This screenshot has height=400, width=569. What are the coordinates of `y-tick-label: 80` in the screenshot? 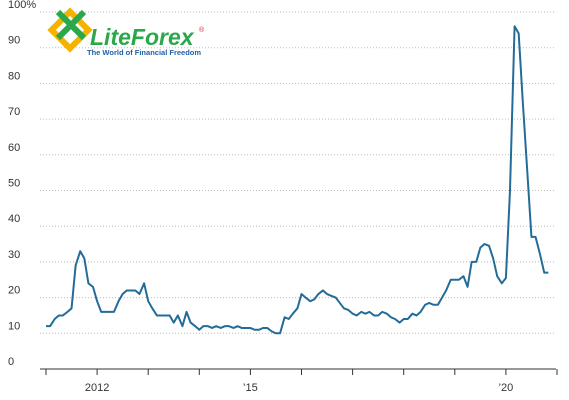 It's located at (14, 76).